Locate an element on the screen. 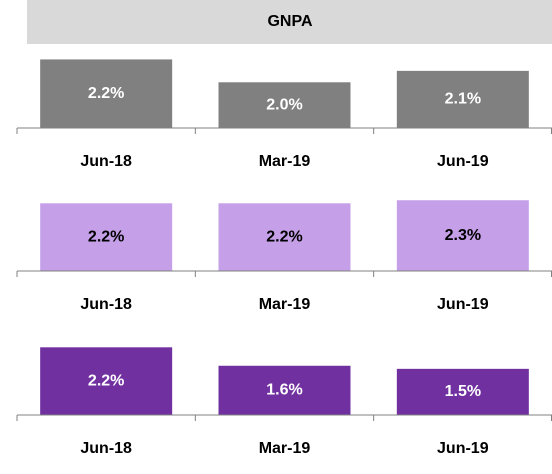  value-label: 1.5% is located at coordinates (463, 391).